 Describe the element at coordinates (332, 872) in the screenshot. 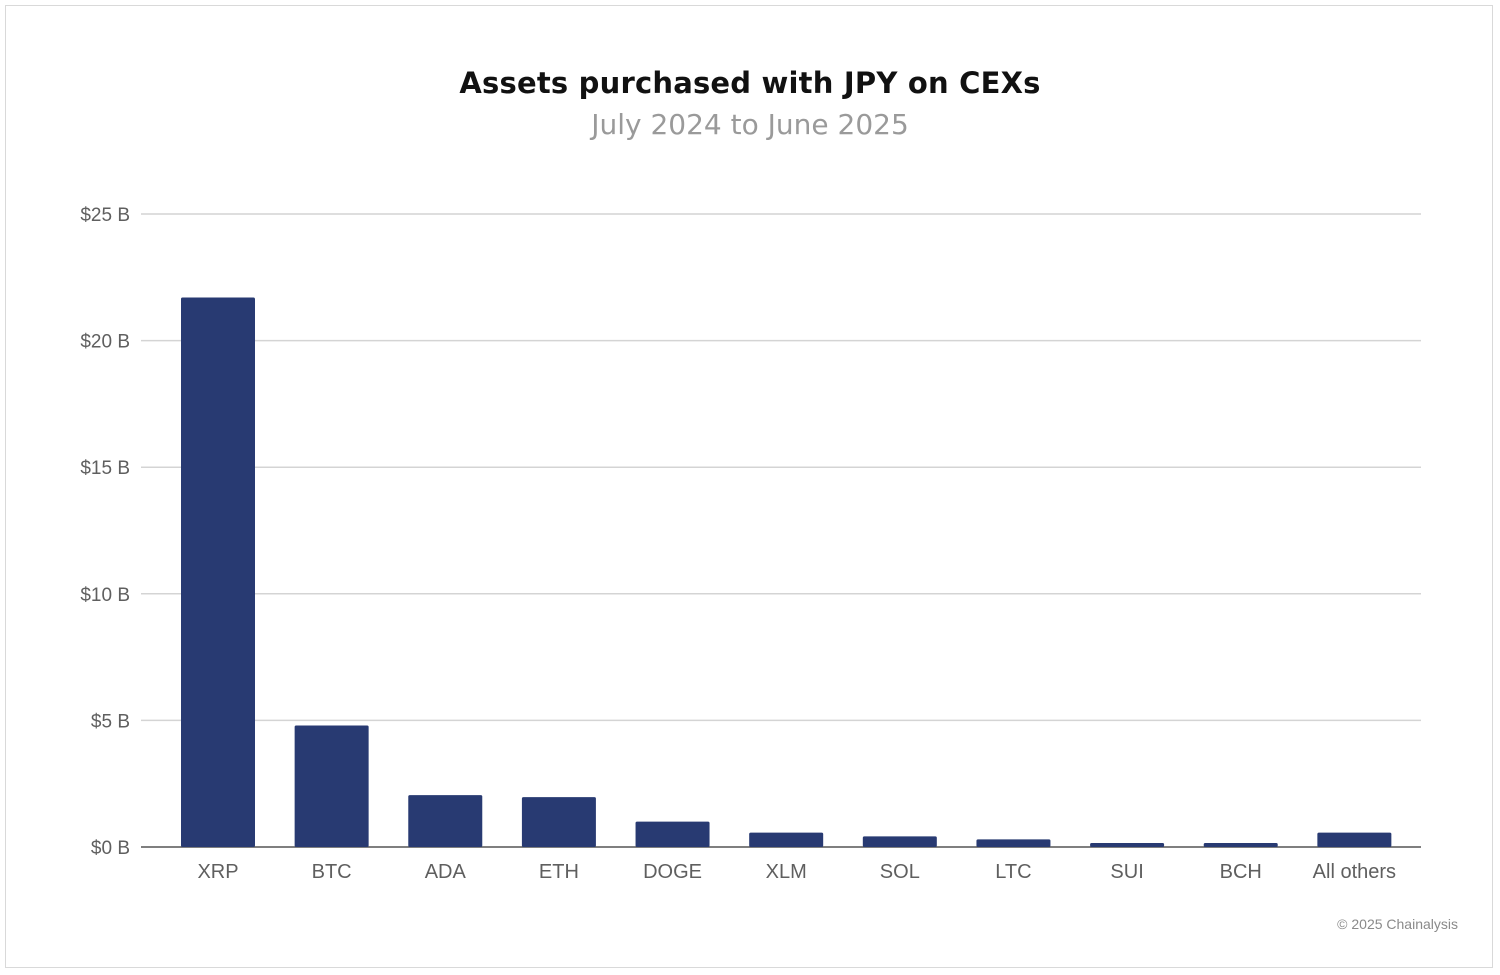

I see `x-tick-label: BTC` at that location.